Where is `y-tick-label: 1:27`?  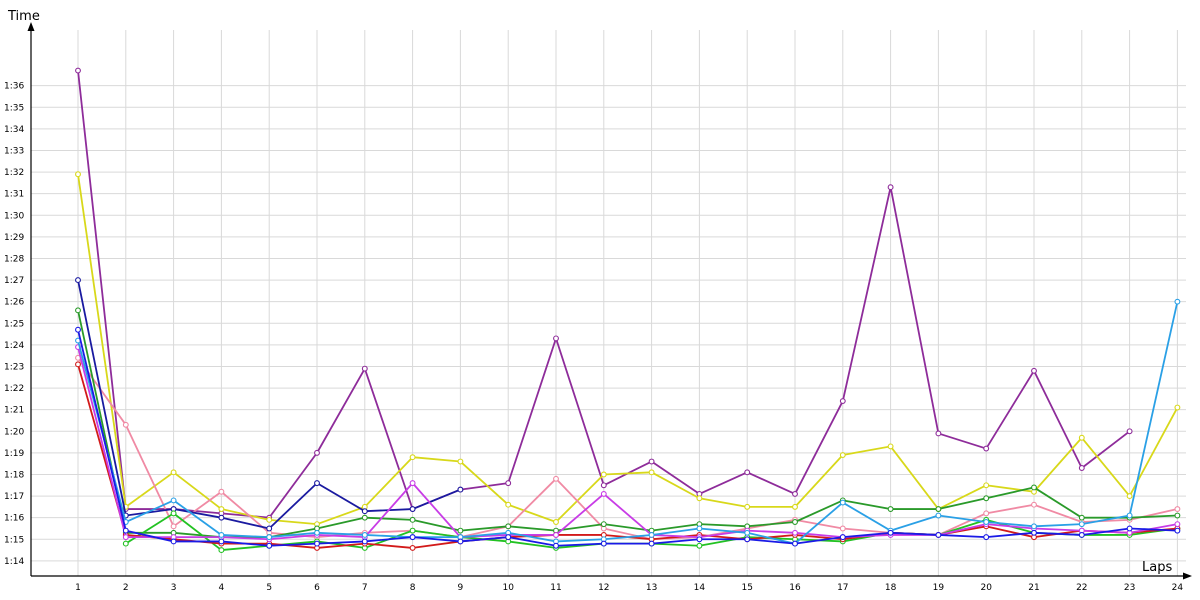 y-tick-label: 1:27 is located at coordinates (14, 281).